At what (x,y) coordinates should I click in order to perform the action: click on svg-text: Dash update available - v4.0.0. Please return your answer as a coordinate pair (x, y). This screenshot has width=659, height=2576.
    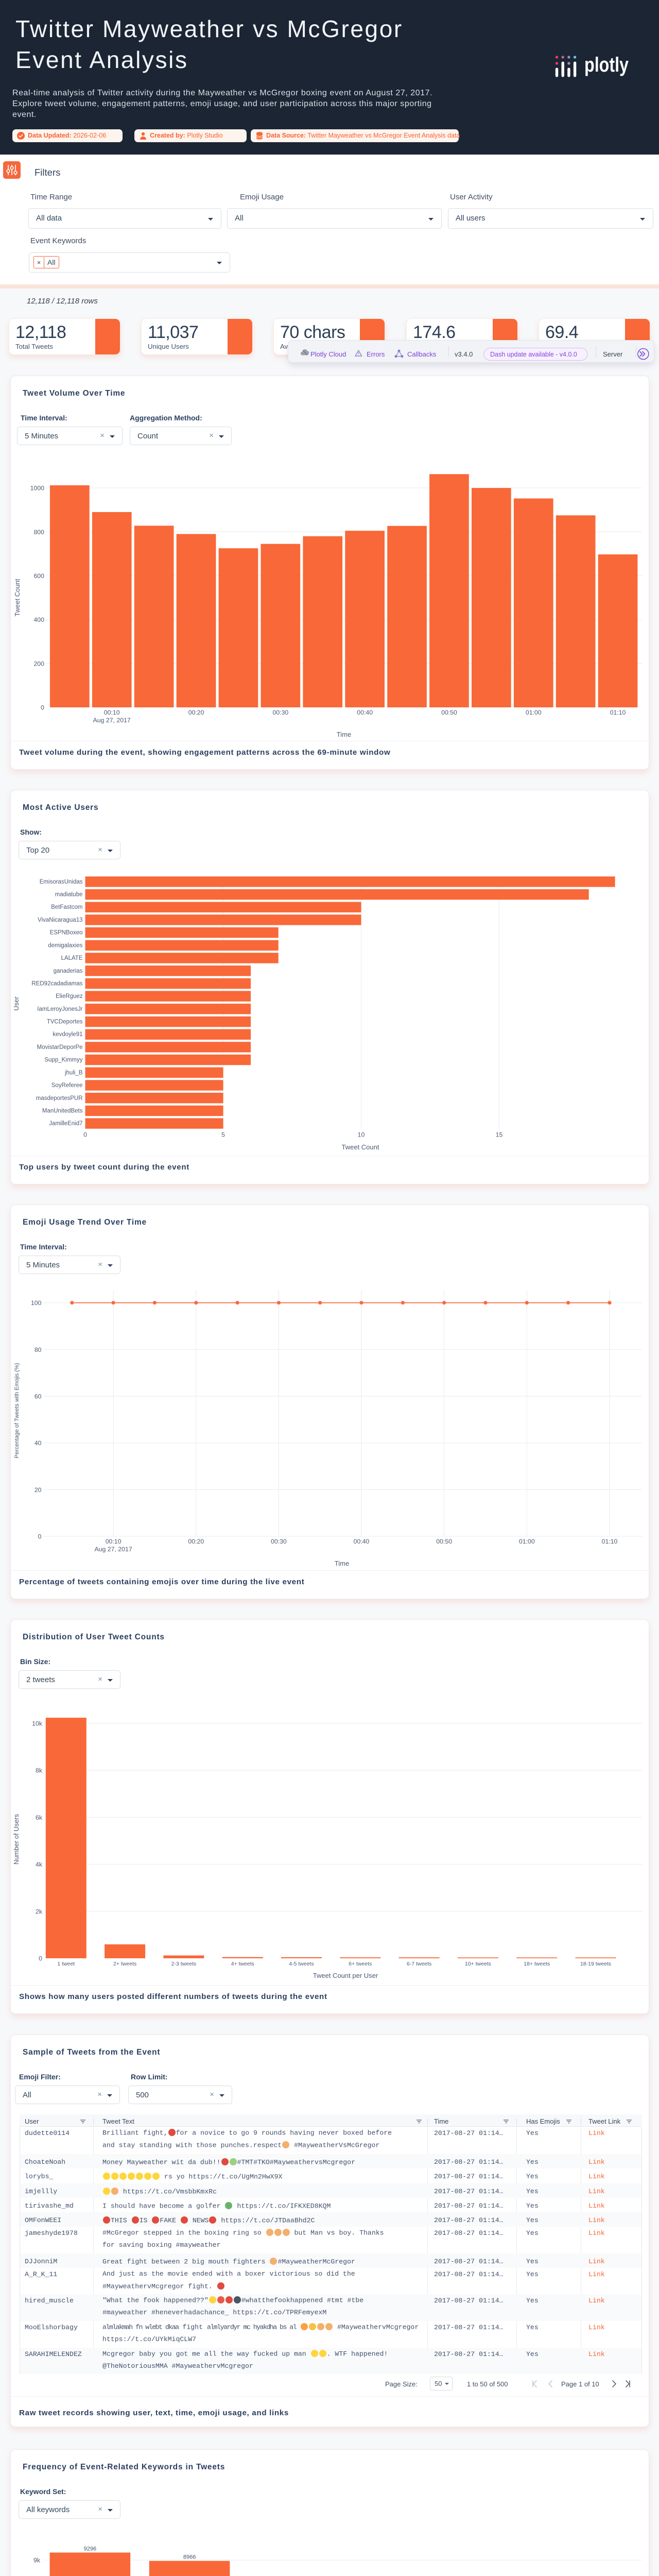
    Looking at the image, I should click on (533, 354).